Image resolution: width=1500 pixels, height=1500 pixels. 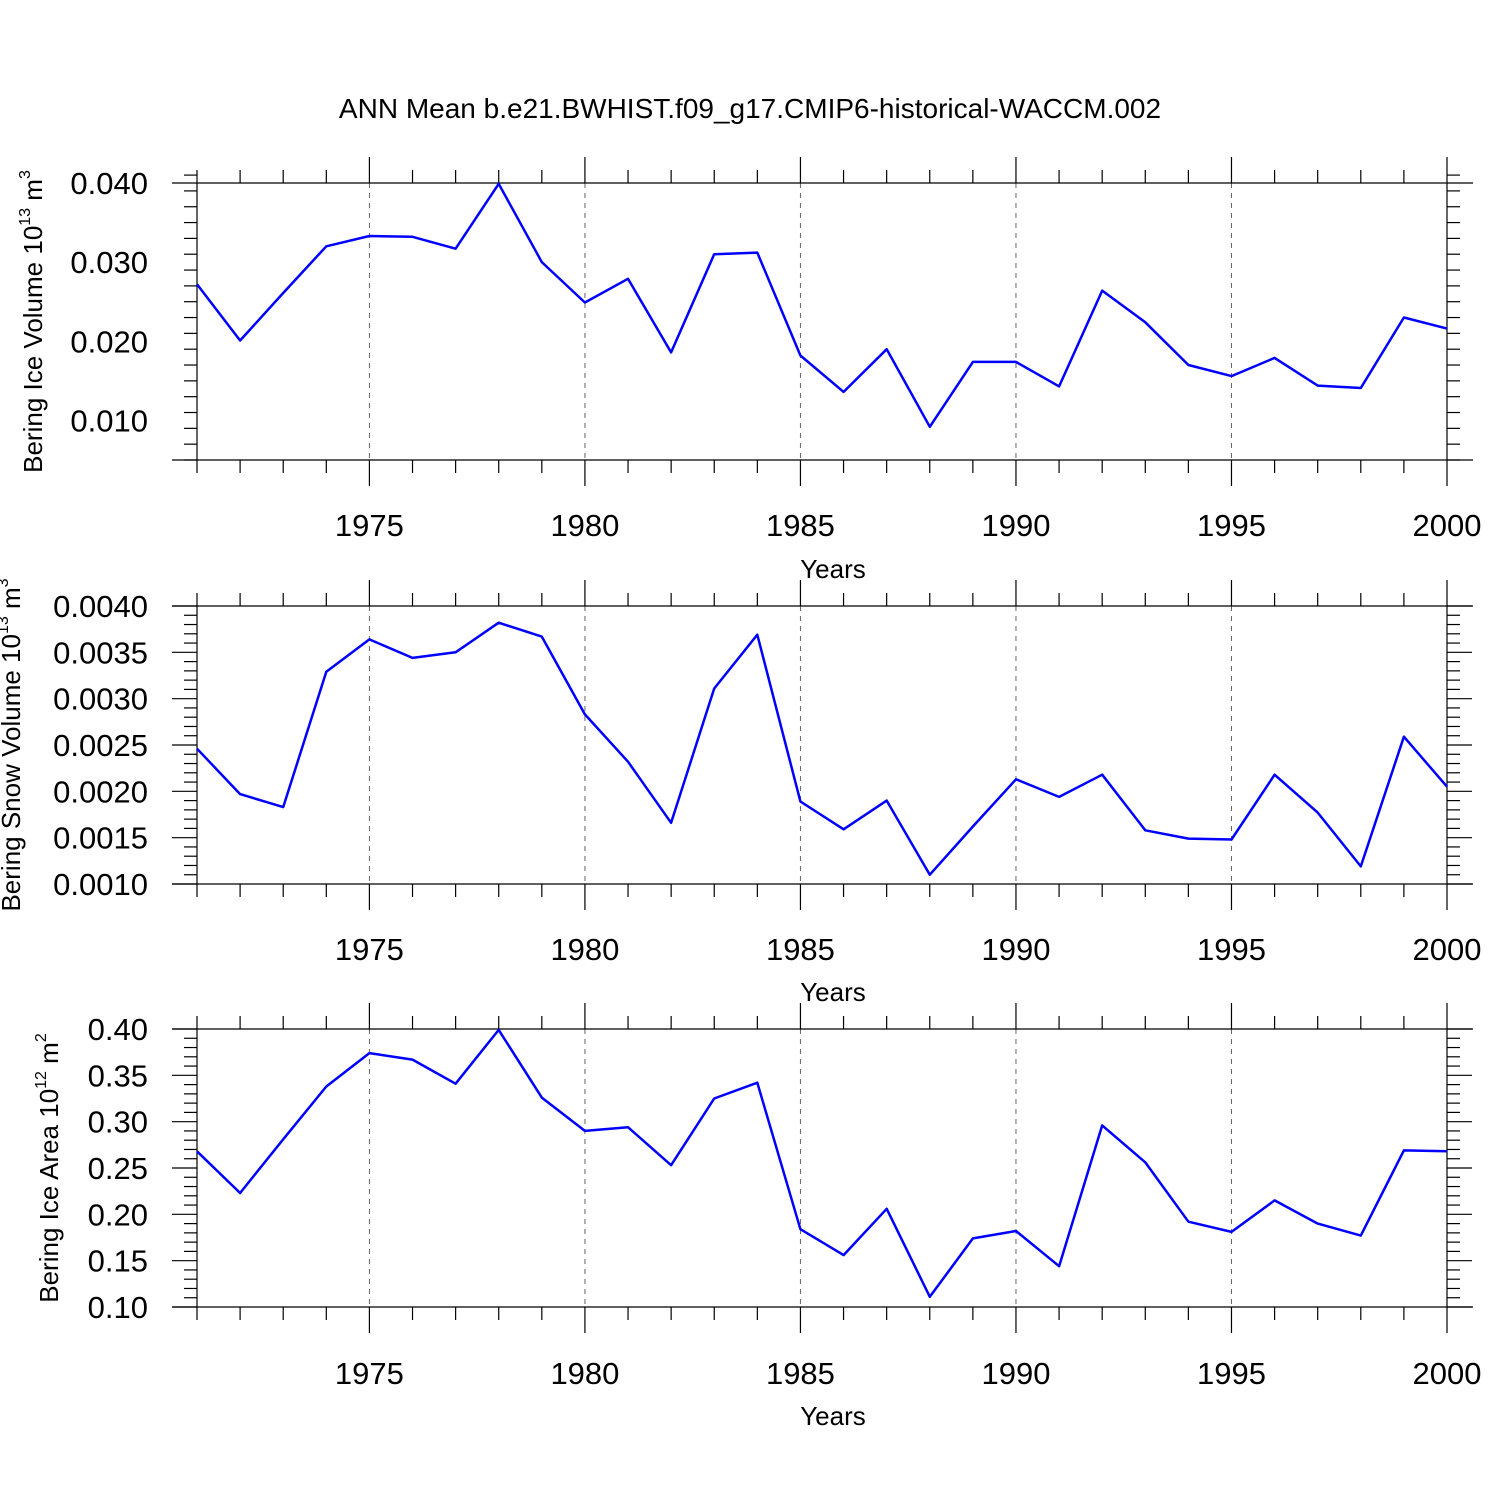 I want to click on y-tick-label: 0.40, so click(x=118, y=1029).